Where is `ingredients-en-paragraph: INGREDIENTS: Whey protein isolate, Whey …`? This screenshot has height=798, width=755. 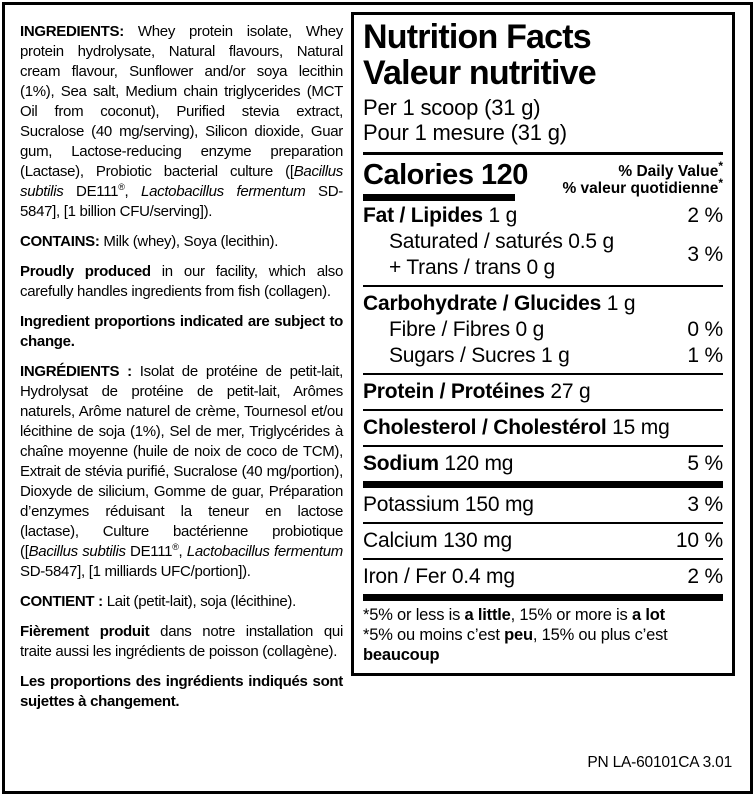 ingredients-en-paragraph: INGREDIENTS: Whey protein isolate, Whey … is located at coordinates (181, 122).